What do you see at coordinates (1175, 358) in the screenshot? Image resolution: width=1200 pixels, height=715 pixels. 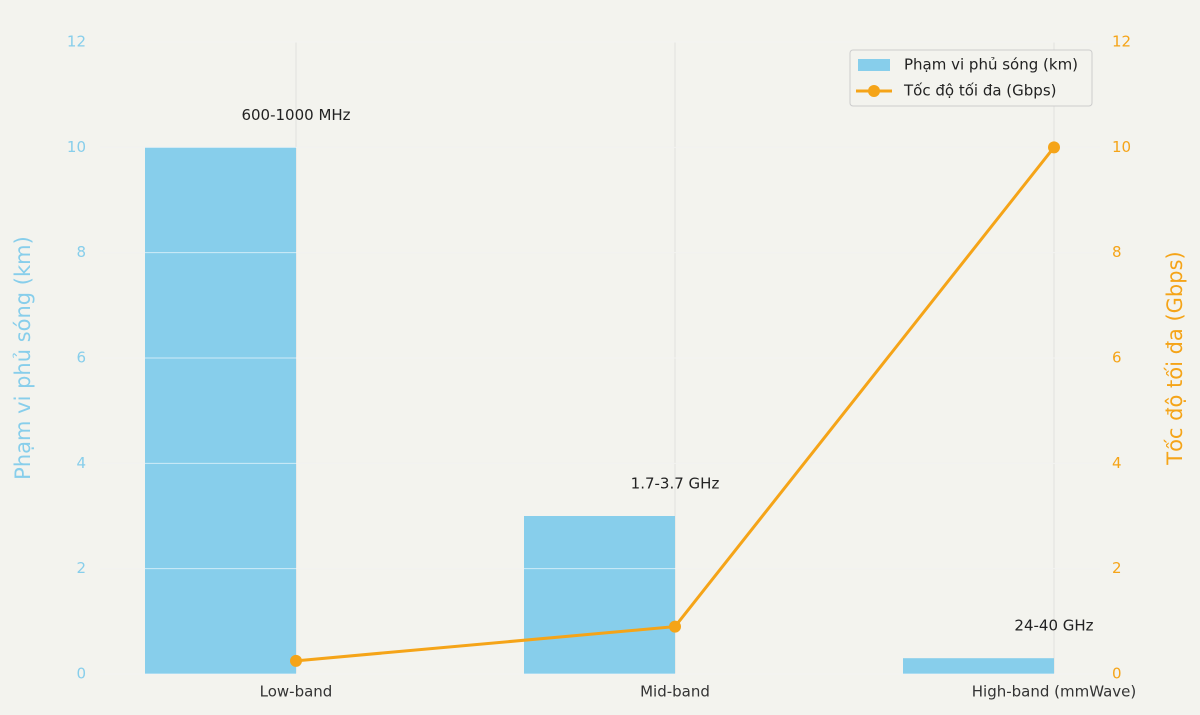 I see `y2-axis-title: Tốc độ tối đa (Gbps)` at bounding box center [1175, 358].